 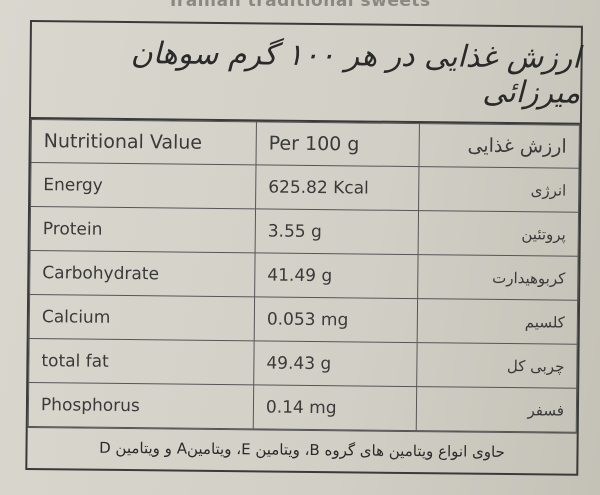 I want to click on table-row: Carbohydrate 41.49 g کربوهیدارت, so click(x=304, y=275).